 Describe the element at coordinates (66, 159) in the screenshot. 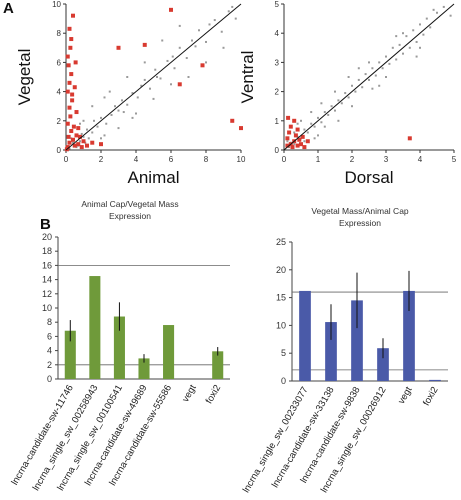

I see `scatter-1-x-tick-label: 0` at that location.